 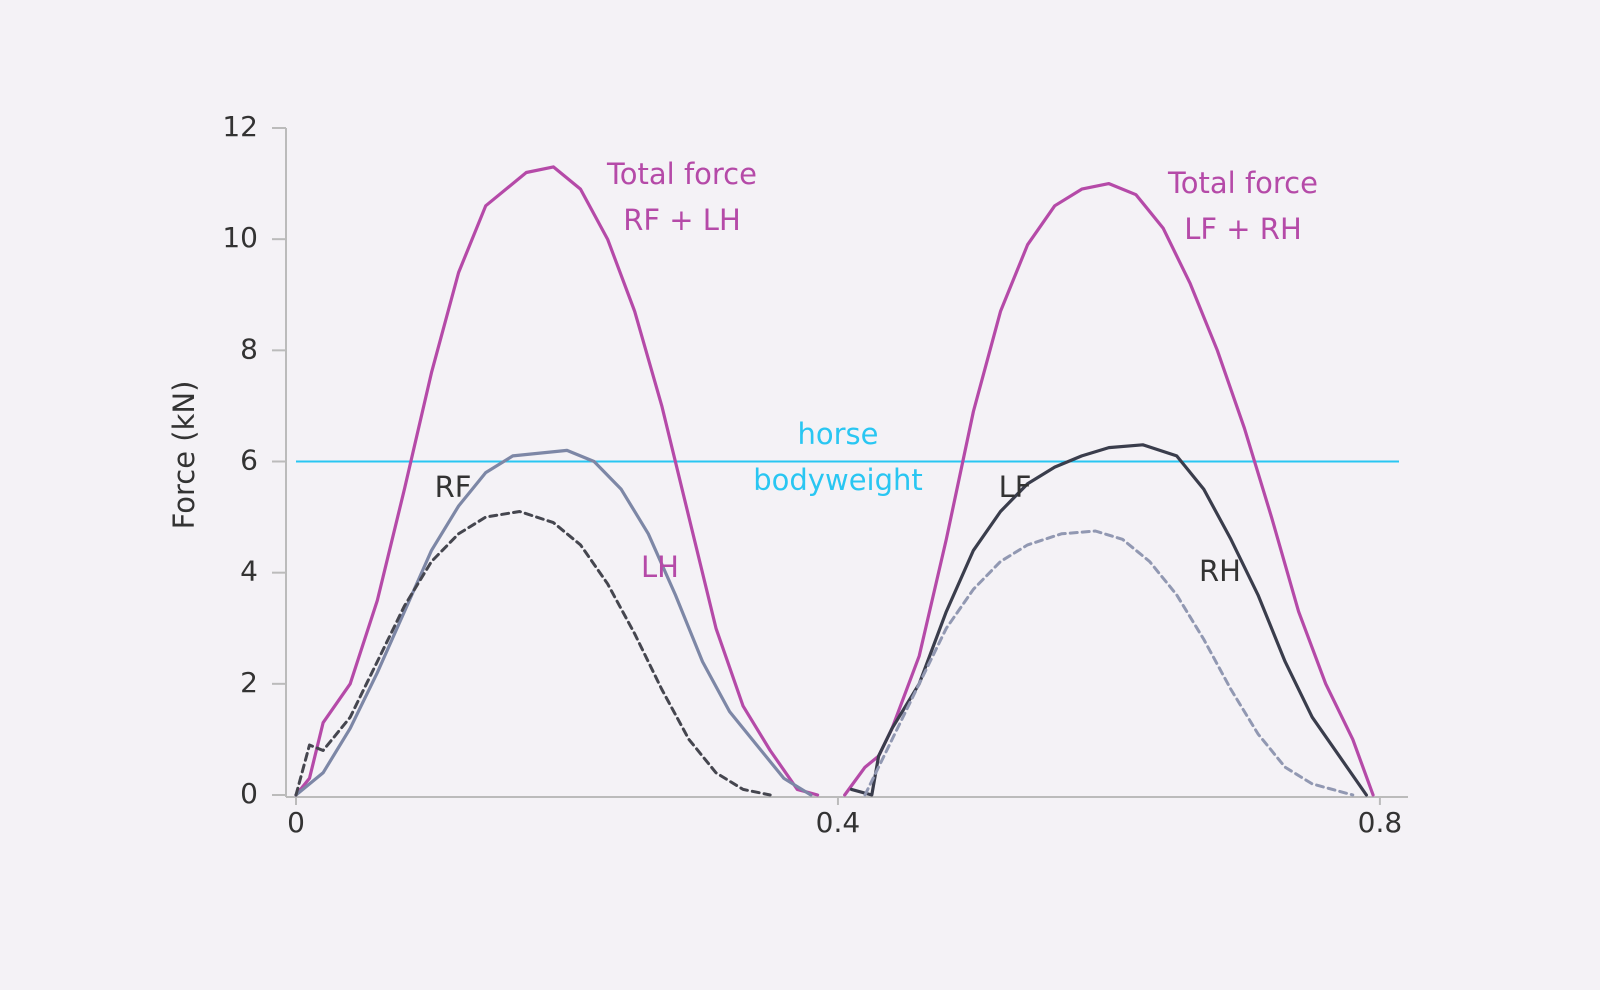 What do you see at coordinates (296, 822) in the screenshot?
I see `x-tick-label: 0` at bounding box center [296, 822].